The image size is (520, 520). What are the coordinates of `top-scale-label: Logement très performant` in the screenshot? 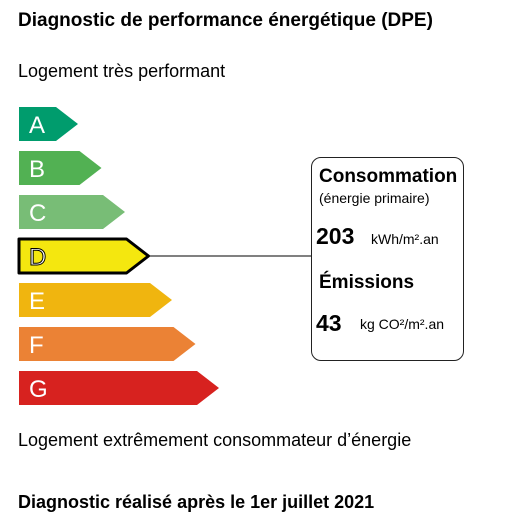 It's located at (122, 71).